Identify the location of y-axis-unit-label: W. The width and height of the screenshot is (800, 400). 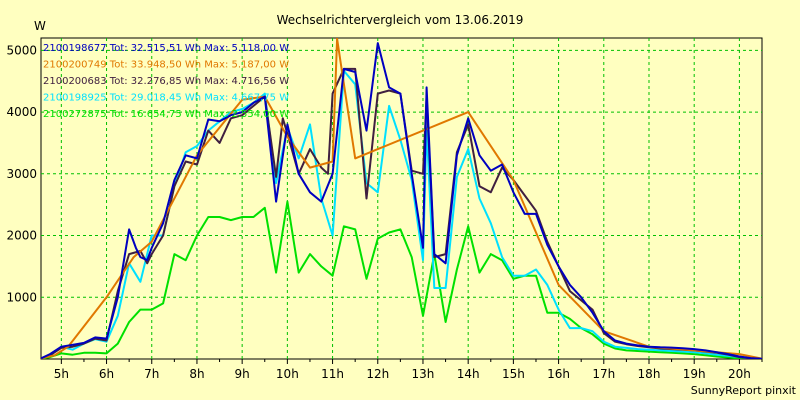
(40, 26).